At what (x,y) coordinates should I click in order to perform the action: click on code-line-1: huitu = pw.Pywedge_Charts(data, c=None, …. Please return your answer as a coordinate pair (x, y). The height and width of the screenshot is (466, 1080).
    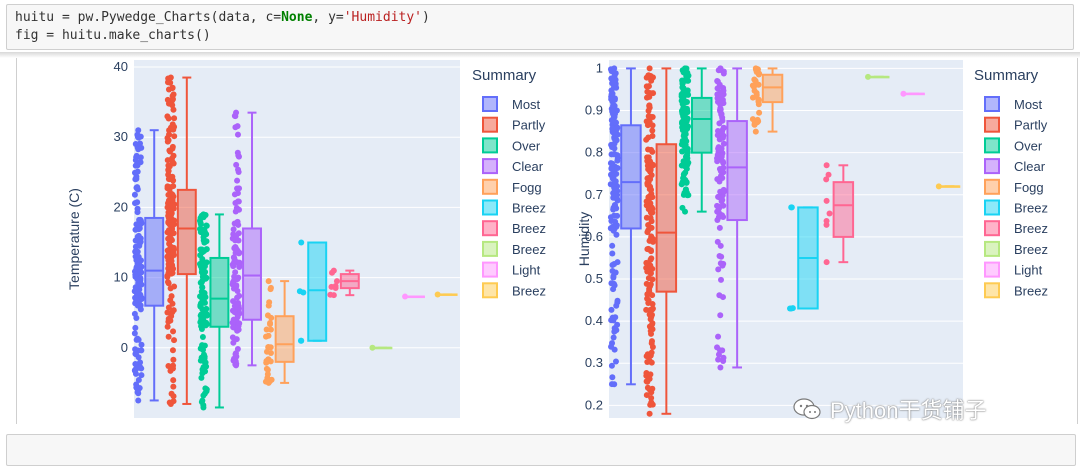
    Looking at the image, I should click on (222, 17).